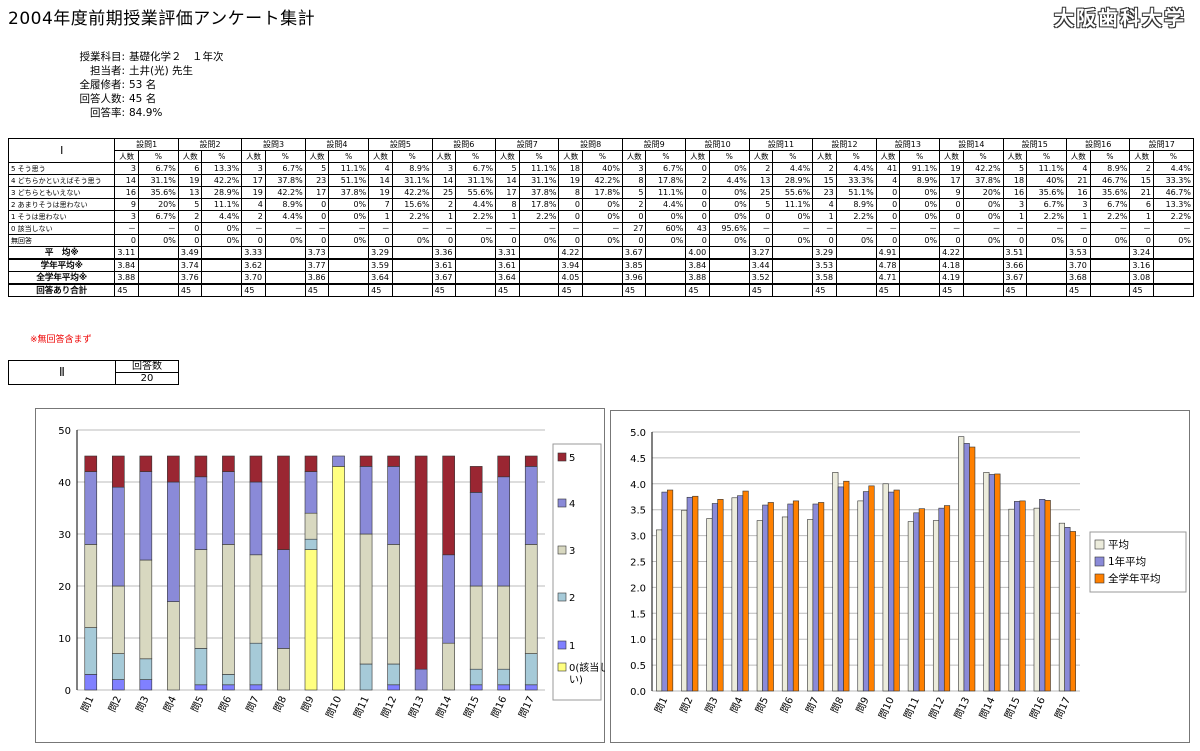 This screenshot has height=751, width=1200. What do you see at coordinates (1141, 192) in the screenshot?
I see `cell-count: 21` at bounding box center [1141, 192].